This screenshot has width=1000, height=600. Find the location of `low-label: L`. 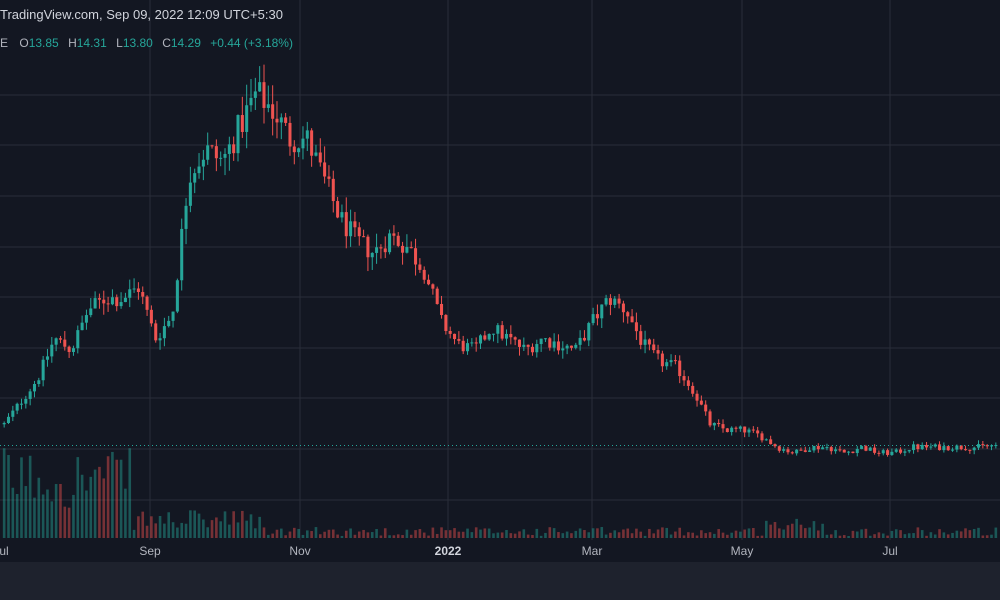

low-label: L is located at coordinates (119, 43).